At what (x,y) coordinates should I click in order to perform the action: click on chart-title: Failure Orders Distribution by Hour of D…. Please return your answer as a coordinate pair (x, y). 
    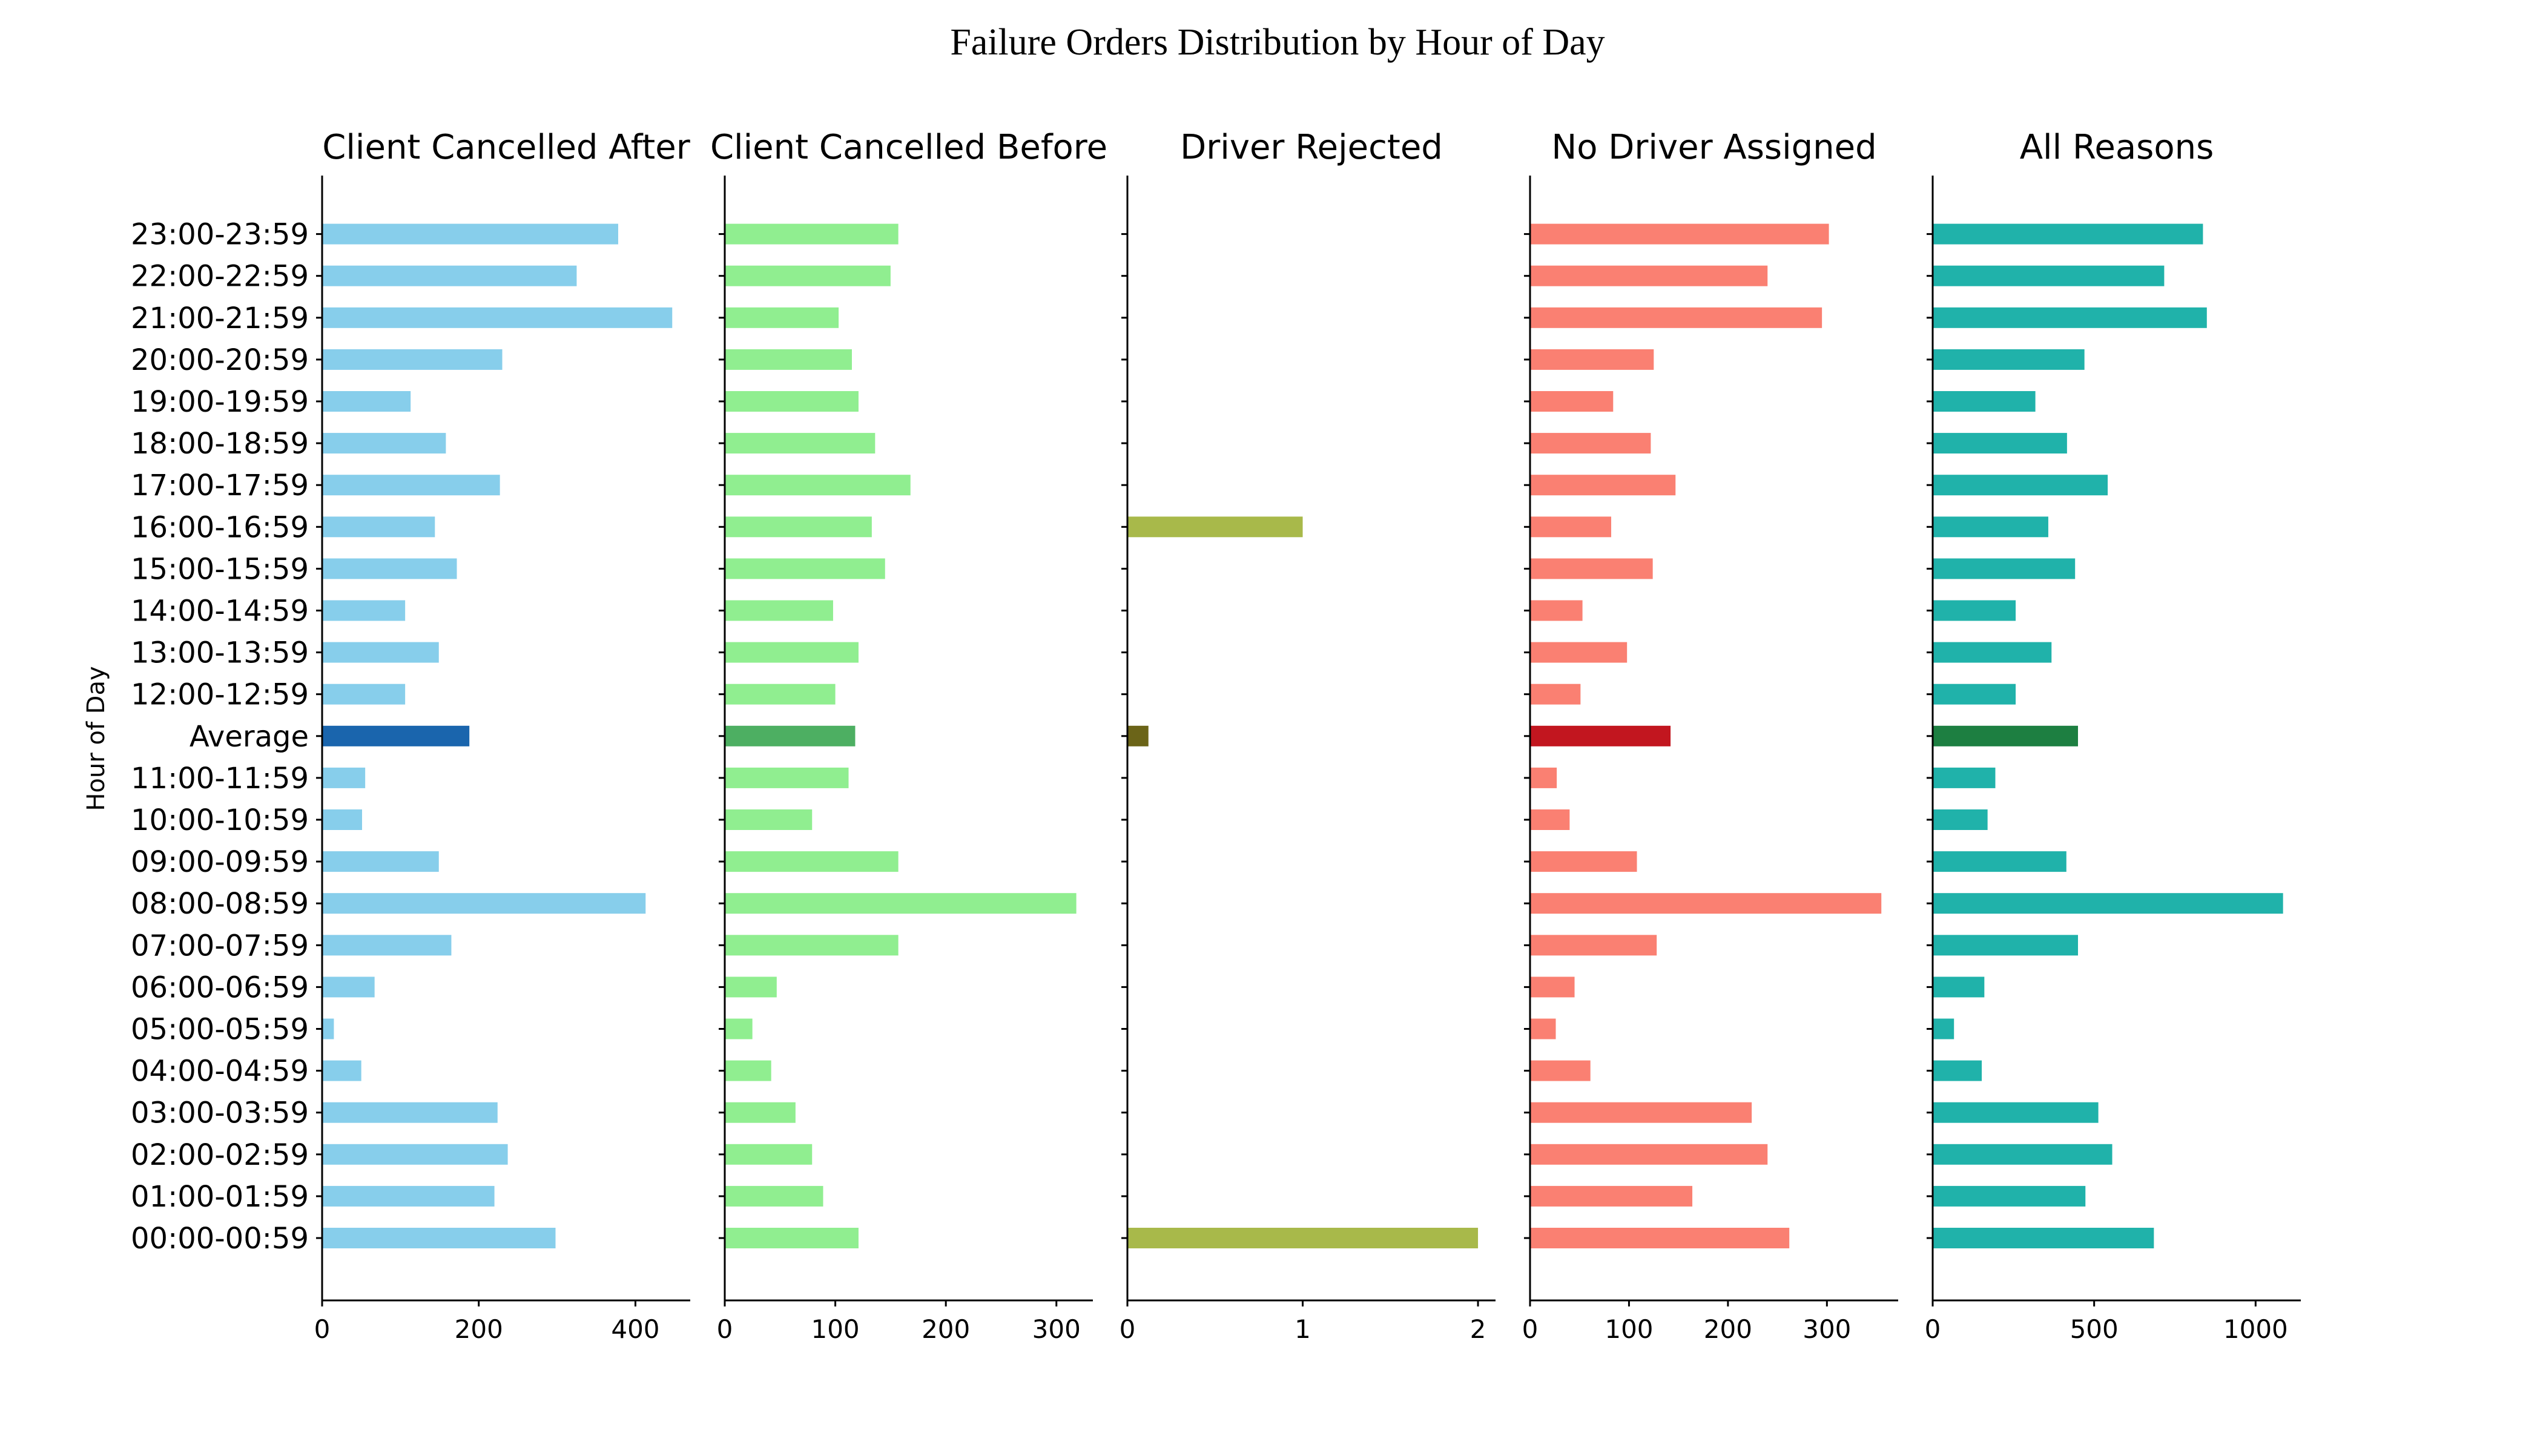
    Looking at the image, I should click on (1278, 42).